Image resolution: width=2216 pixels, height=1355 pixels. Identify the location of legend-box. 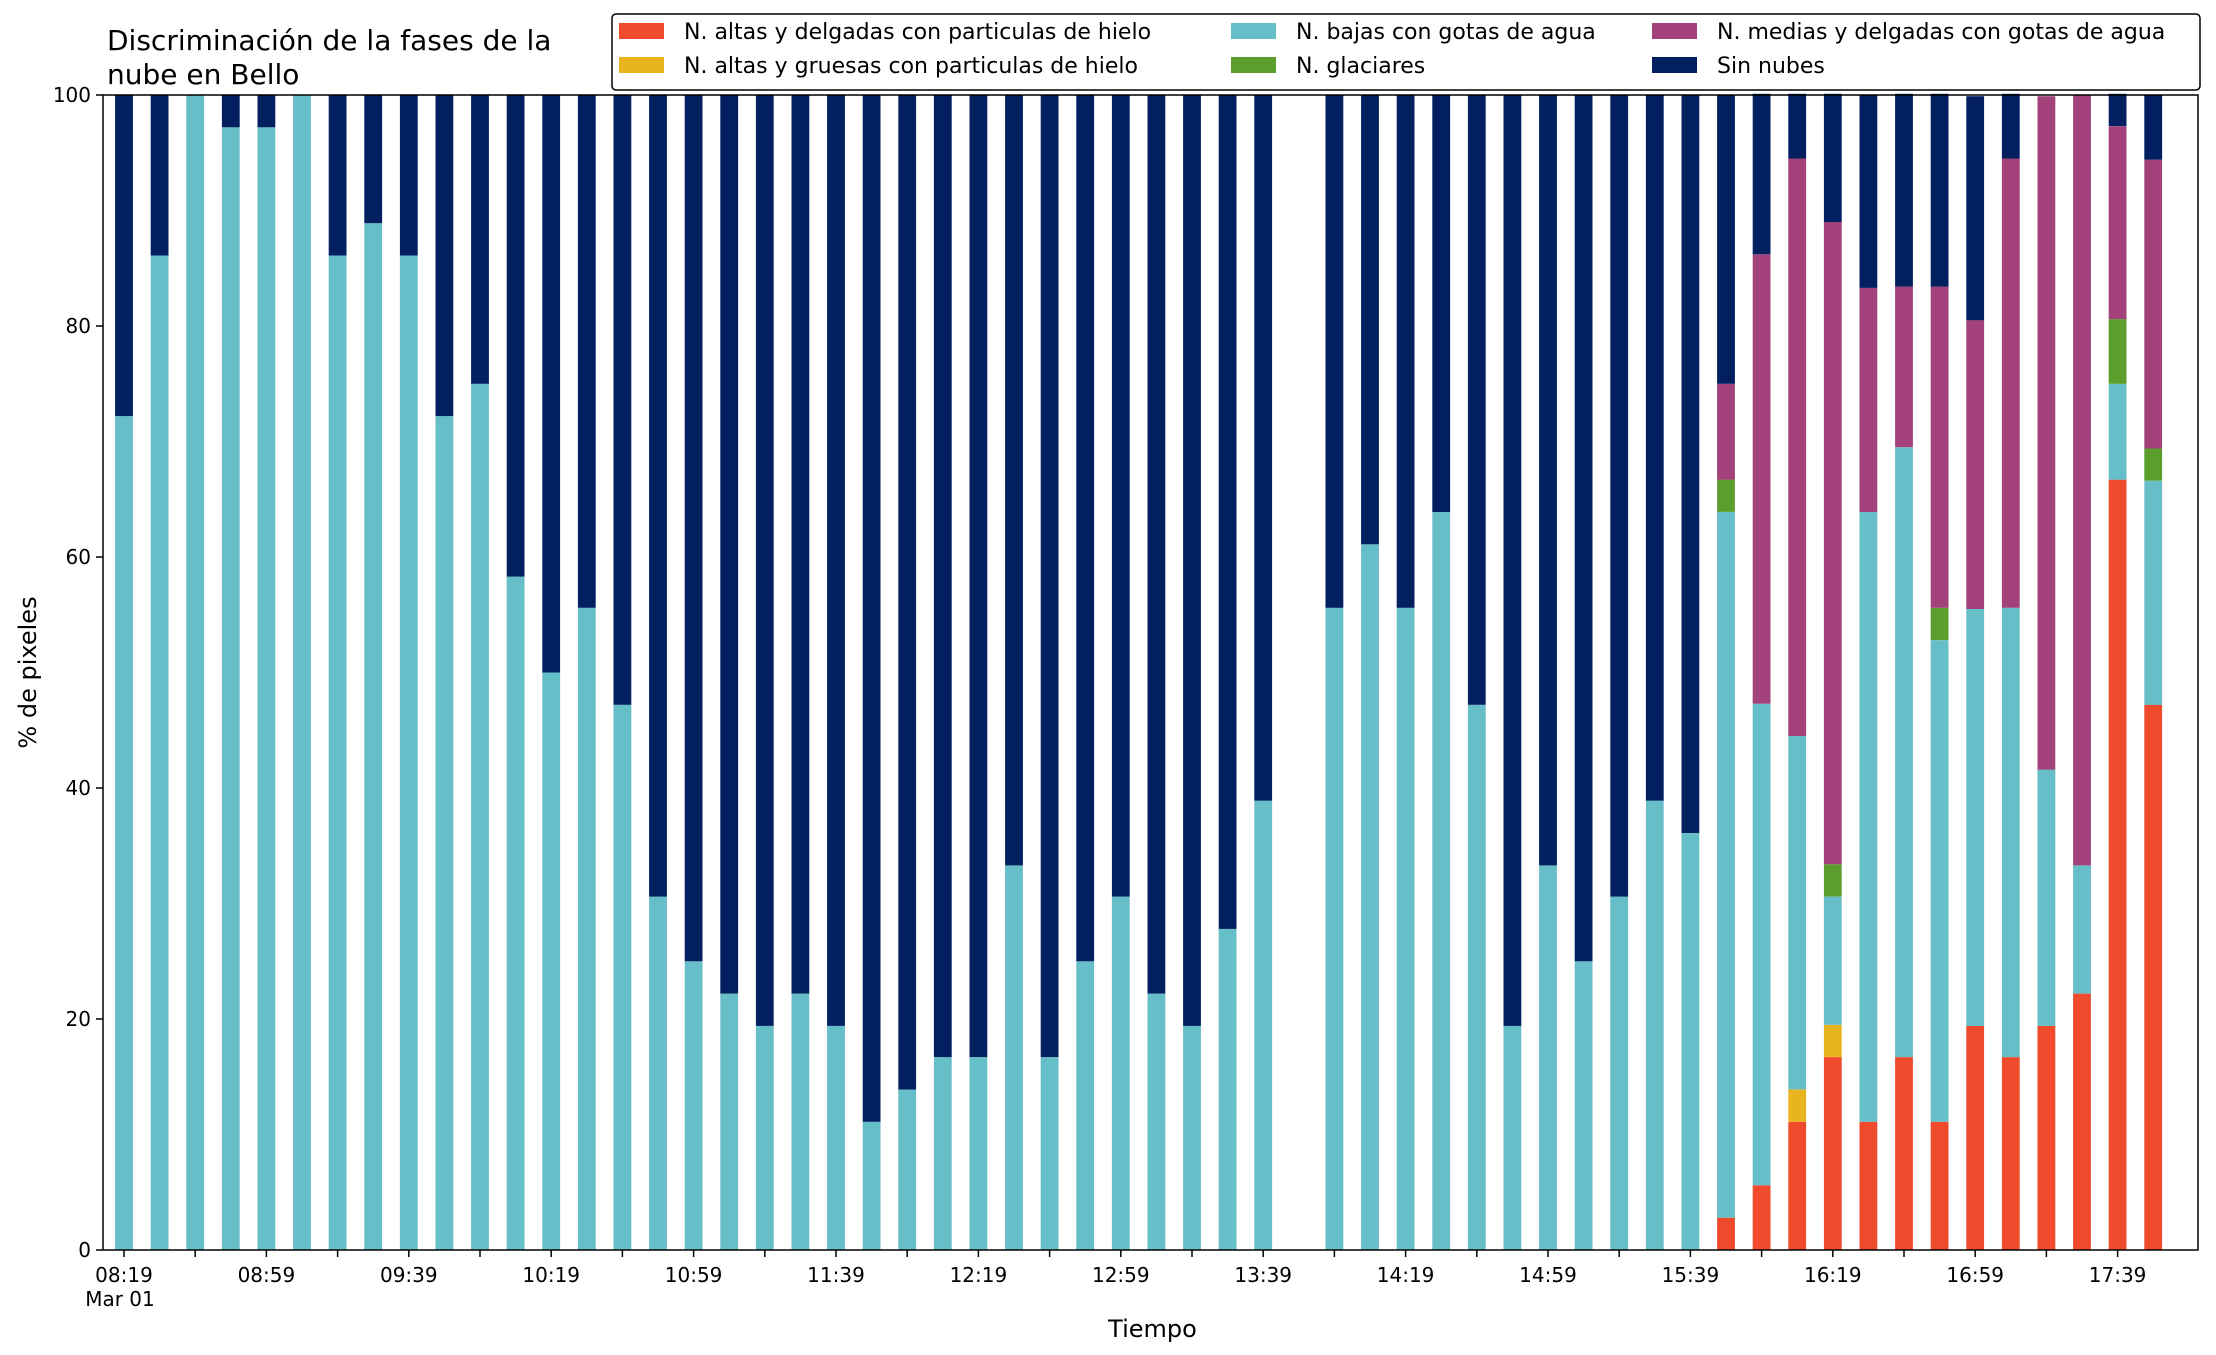
(1406, 52).